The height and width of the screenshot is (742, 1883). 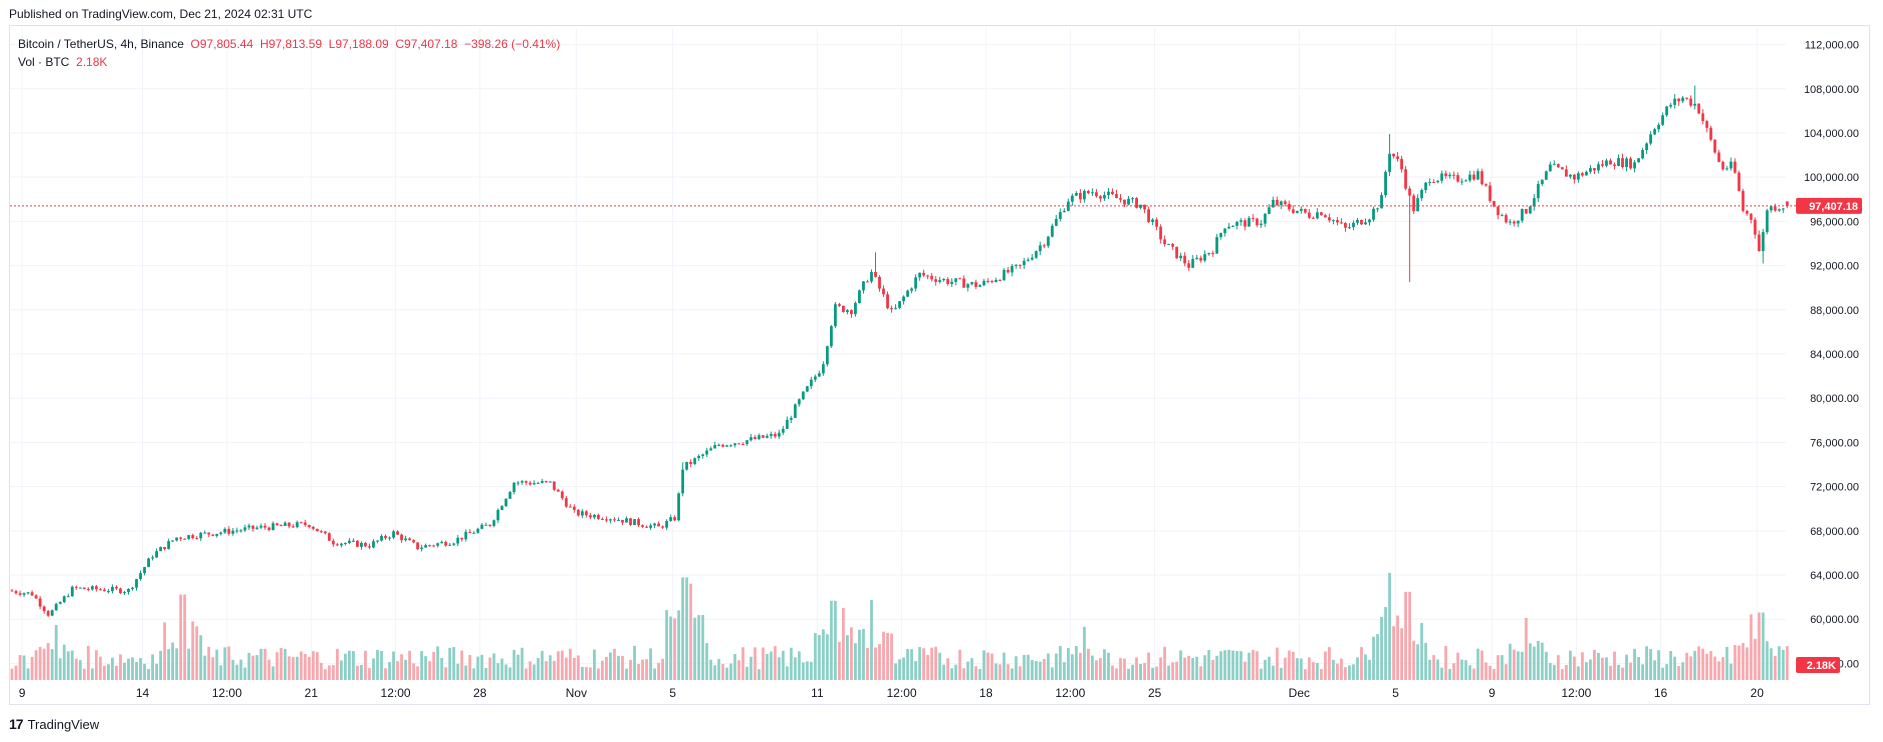 What do you see at coordinates (44, 62) in the screenshot?
I see `volume-label: Vol · BTC` at bounding box center [44, 62].